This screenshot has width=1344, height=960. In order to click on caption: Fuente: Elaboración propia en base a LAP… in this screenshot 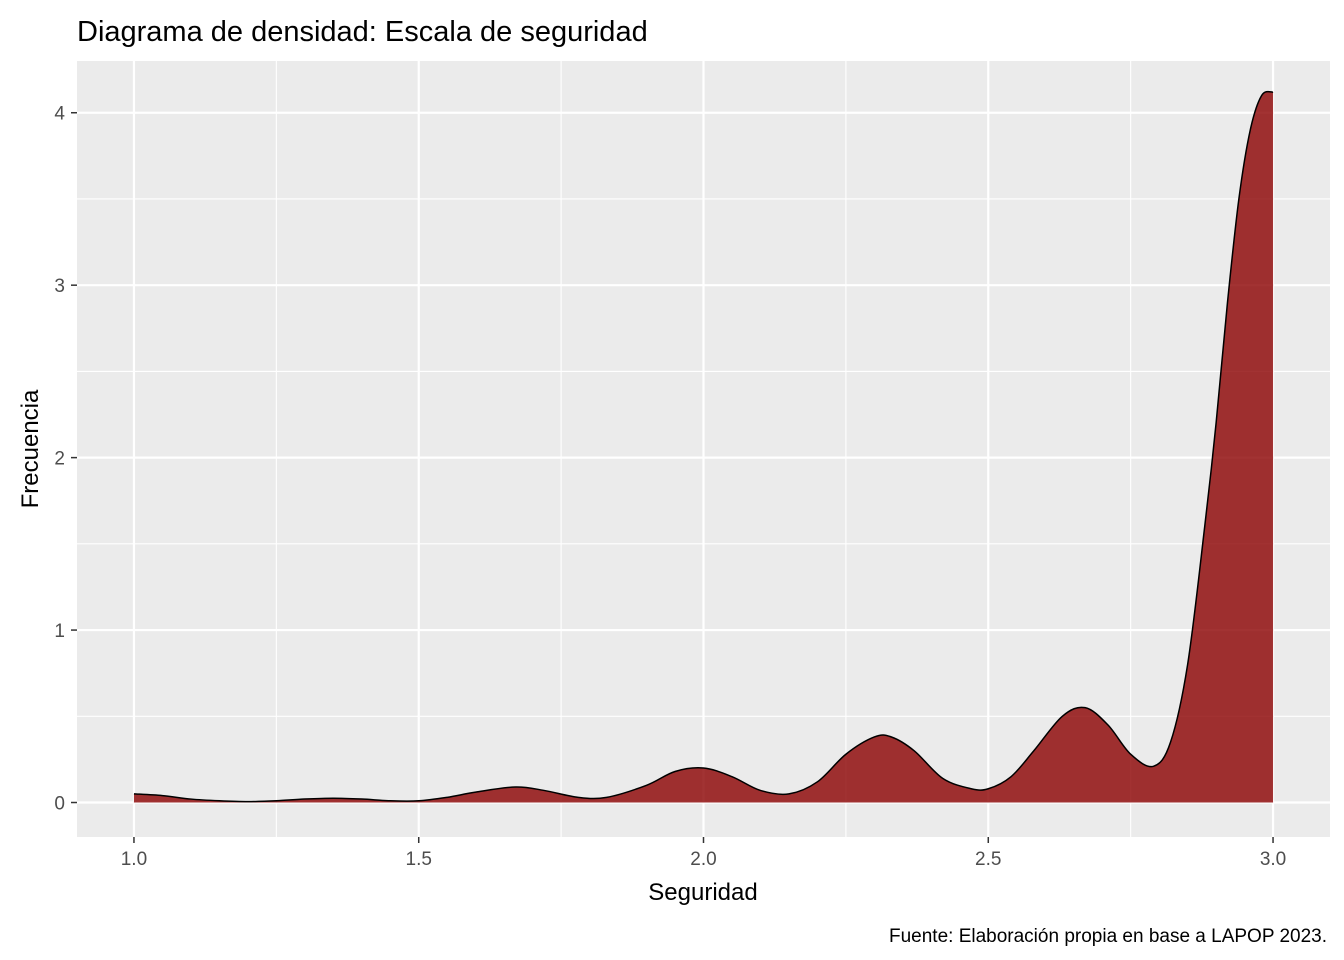, I will do `click(1108, 936)`.